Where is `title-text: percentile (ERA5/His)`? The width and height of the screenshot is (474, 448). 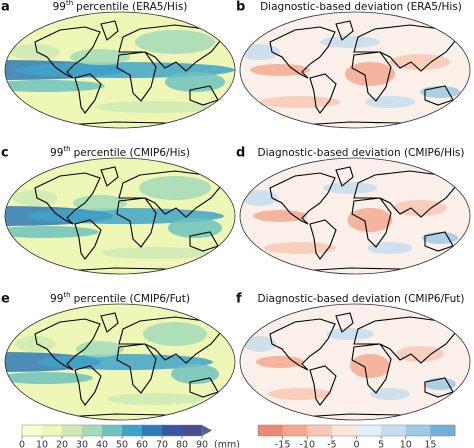 title-text: percentile (ERA5/His) is located at coordinates (131, 7).